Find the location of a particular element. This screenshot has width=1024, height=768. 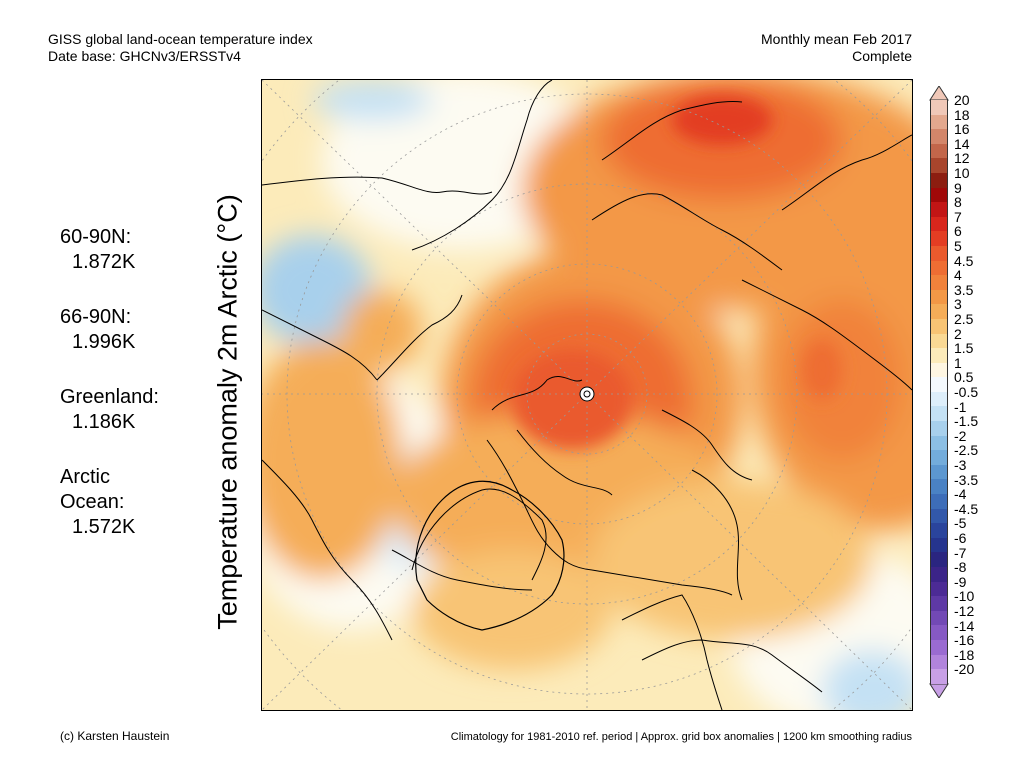

colorbar-label: 4.5 is located at coordinates (964, 260).